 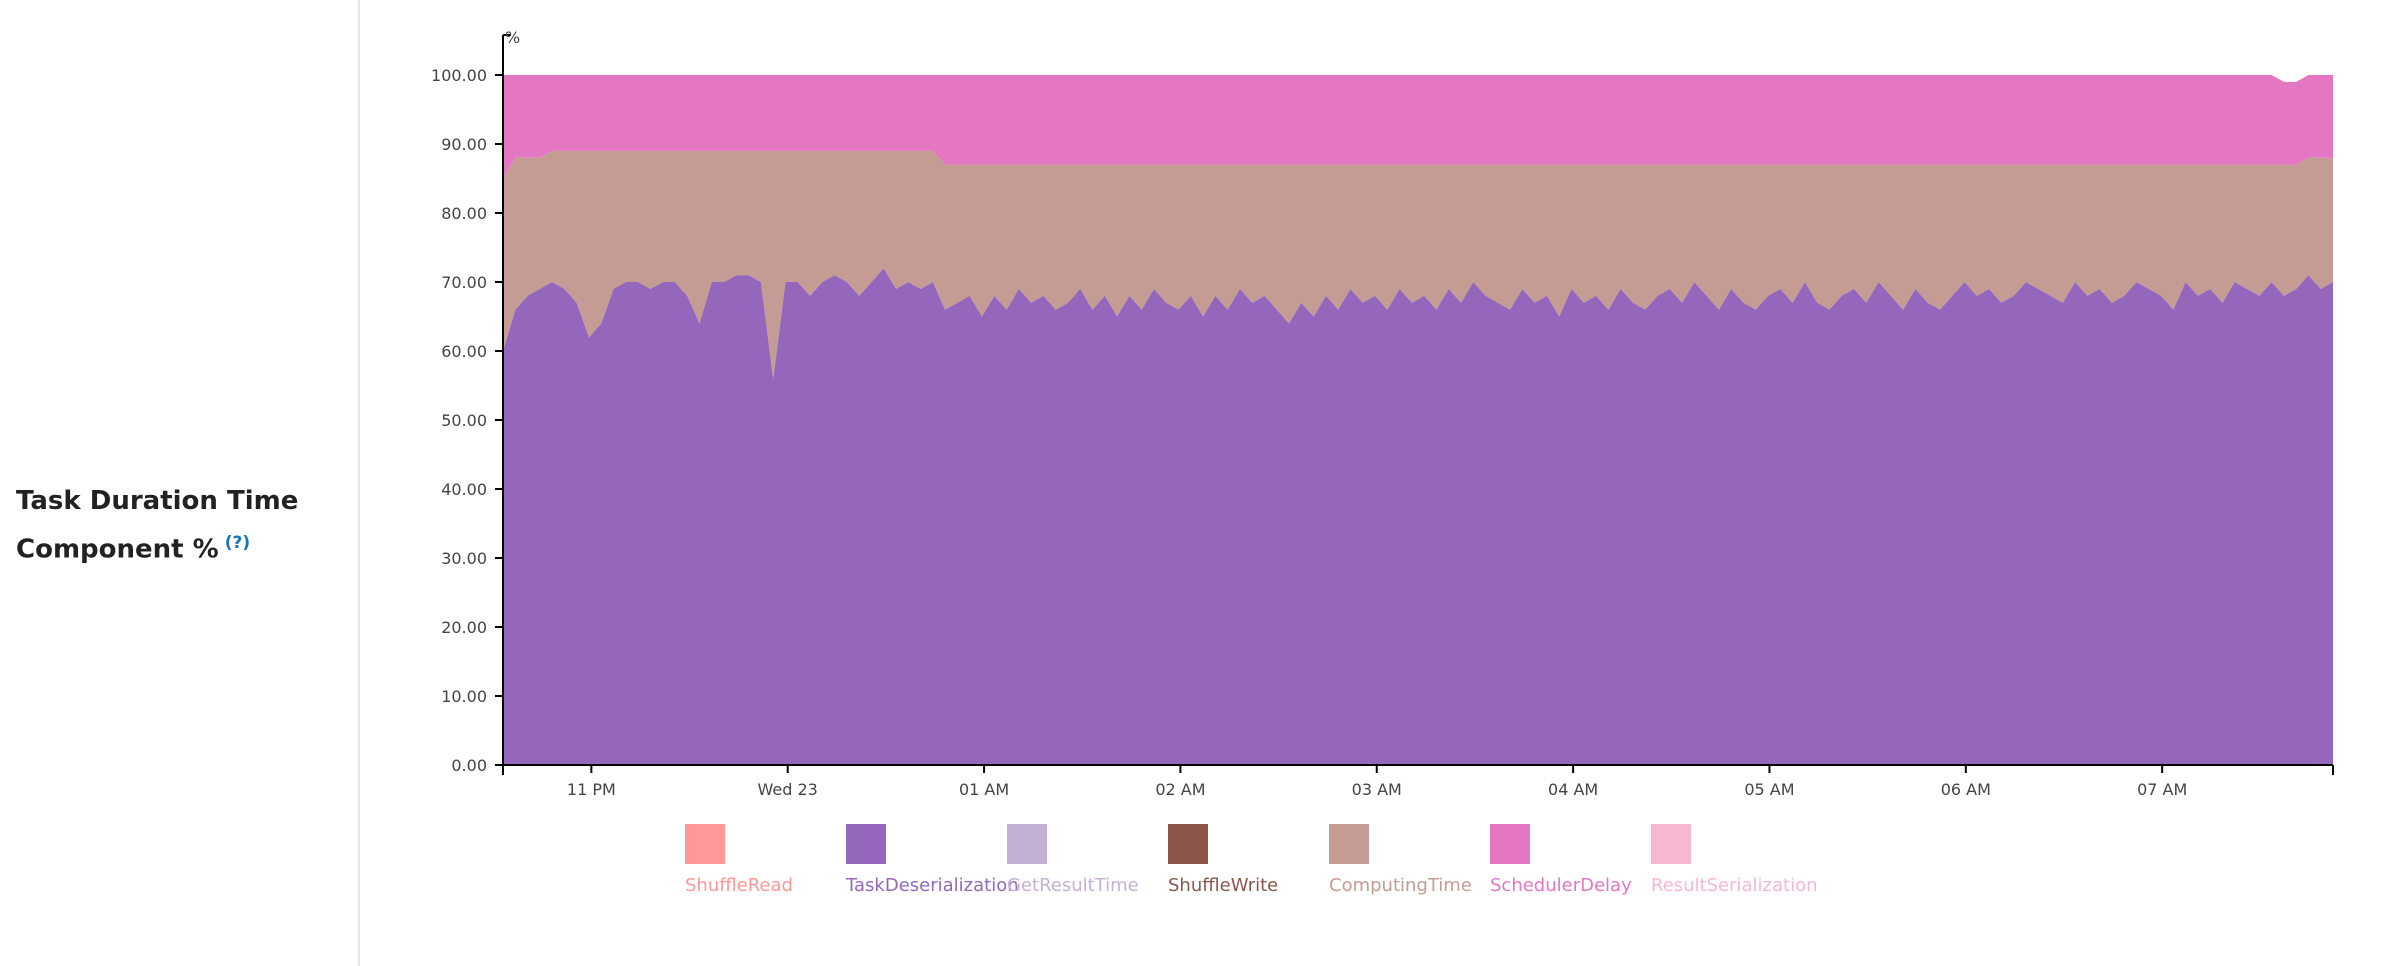 I want to click on metric-title: Task Duration Time Component % (?), so click(x=176, y=525).